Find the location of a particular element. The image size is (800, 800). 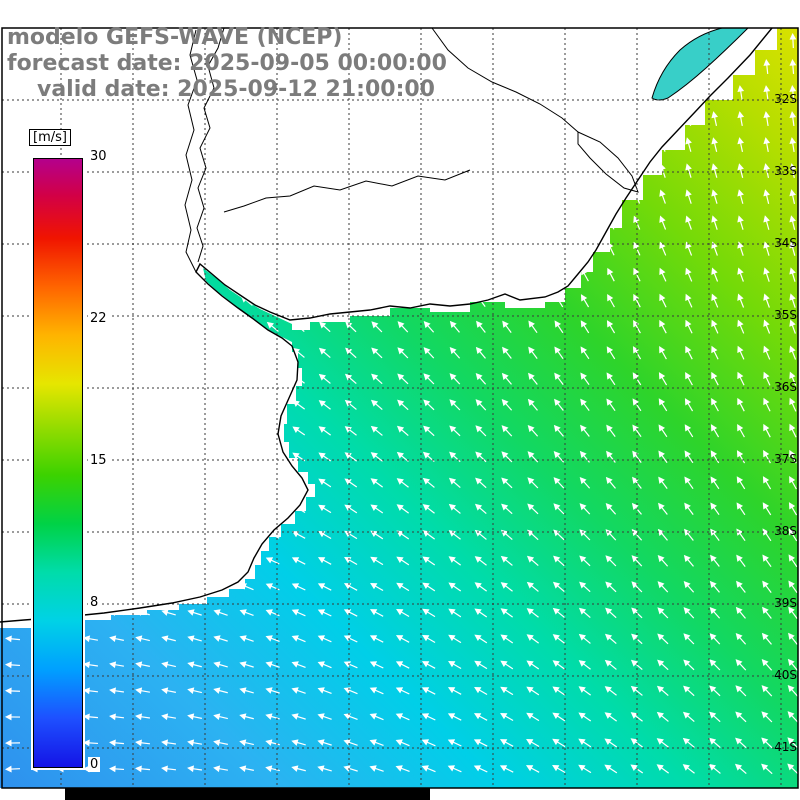

colorbar-tick: 15 is located at coordinates (98, 460).